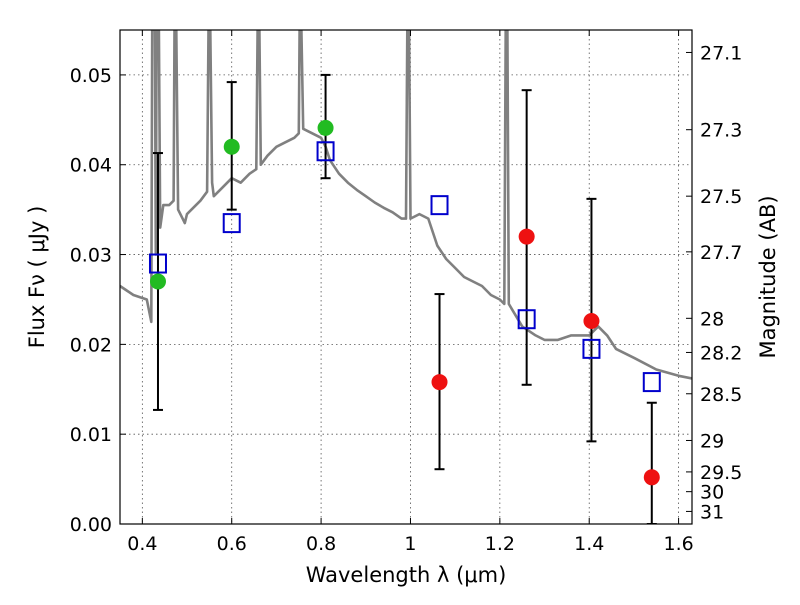 The image size is (800, 605). I want to click on y-tick-label: 0.05, so click(91, 76).